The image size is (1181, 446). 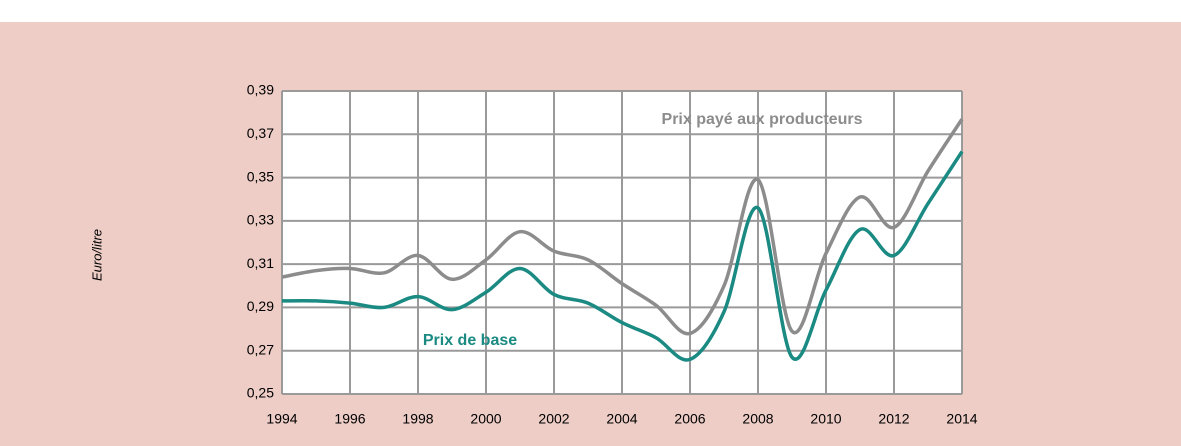 What do you see at coordinates (96, 255) in the screenshot?
I see `y-axis-label: Euro/litre` at bounding box center [96, 255].